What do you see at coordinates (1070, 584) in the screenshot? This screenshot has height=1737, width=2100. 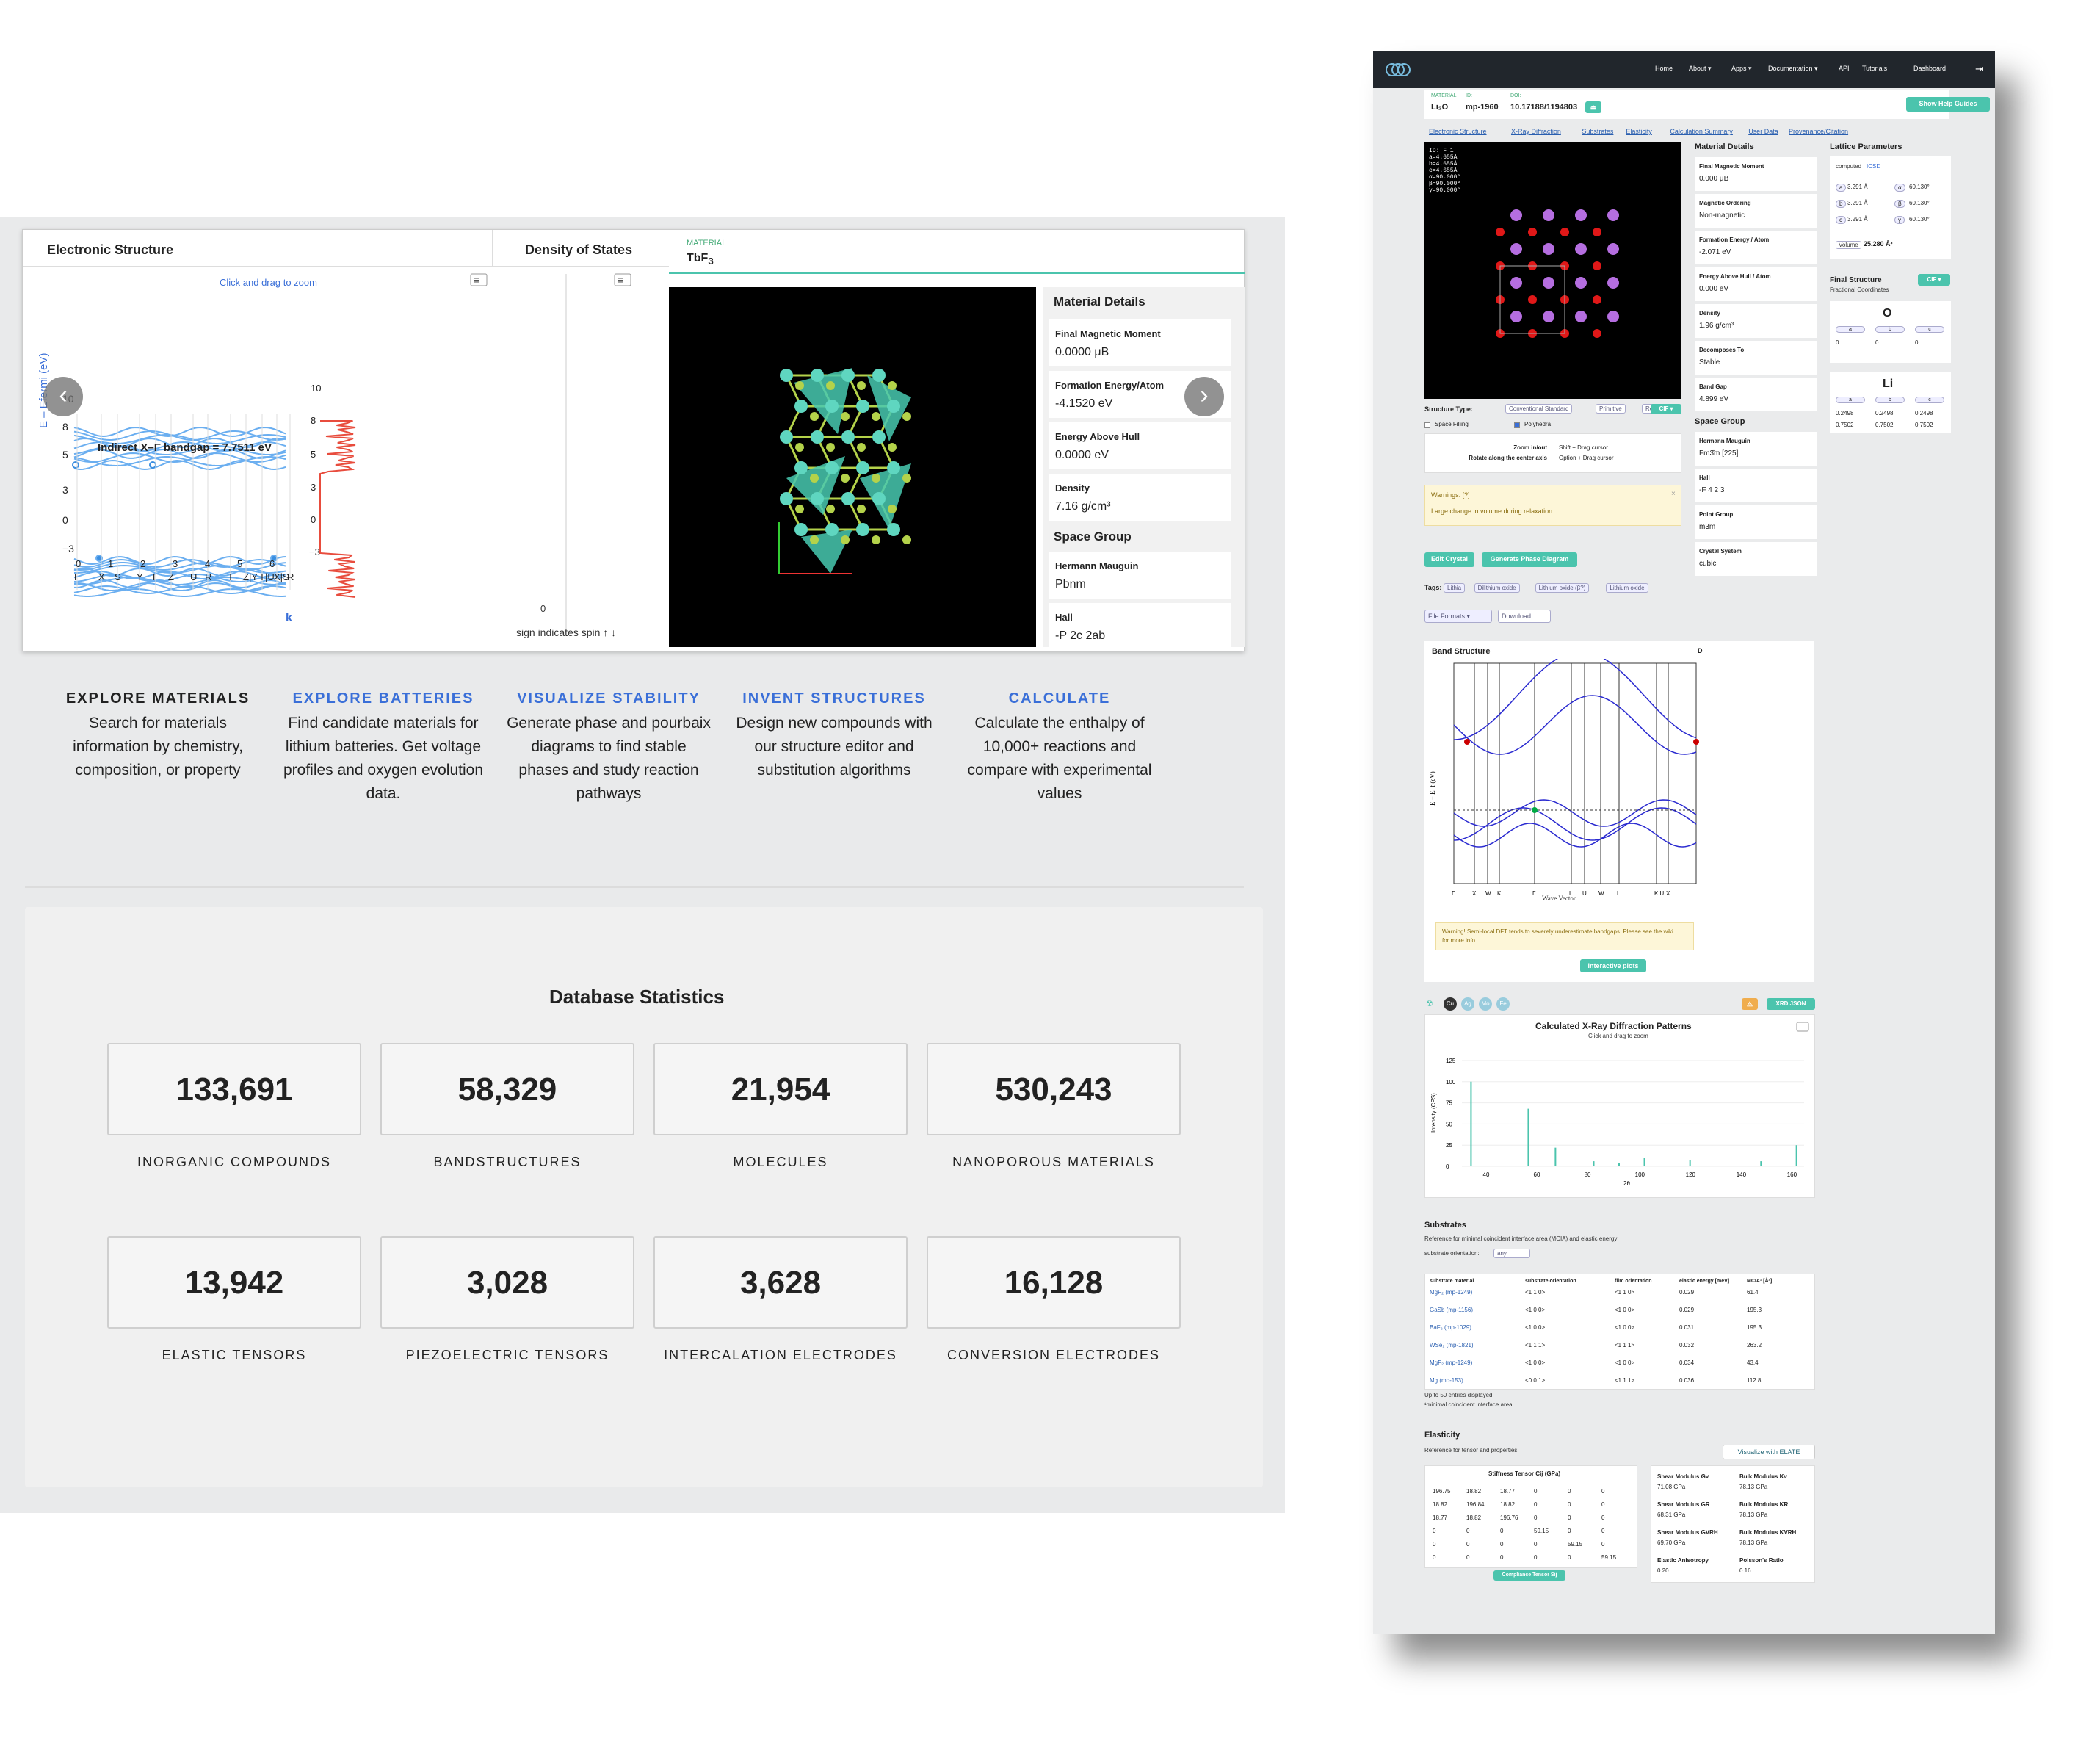 I see `sg-value: Pbnm` at bounding box center [1070, 584].